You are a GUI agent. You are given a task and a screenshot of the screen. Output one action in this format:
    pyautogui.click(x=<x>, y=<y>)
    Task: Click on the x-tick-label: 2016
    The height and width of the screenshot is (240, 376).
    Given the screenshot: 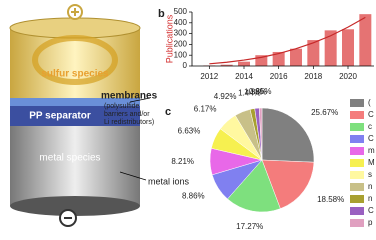 What is the action you would take?
    pyautogui.click(x=279, y=76)
    